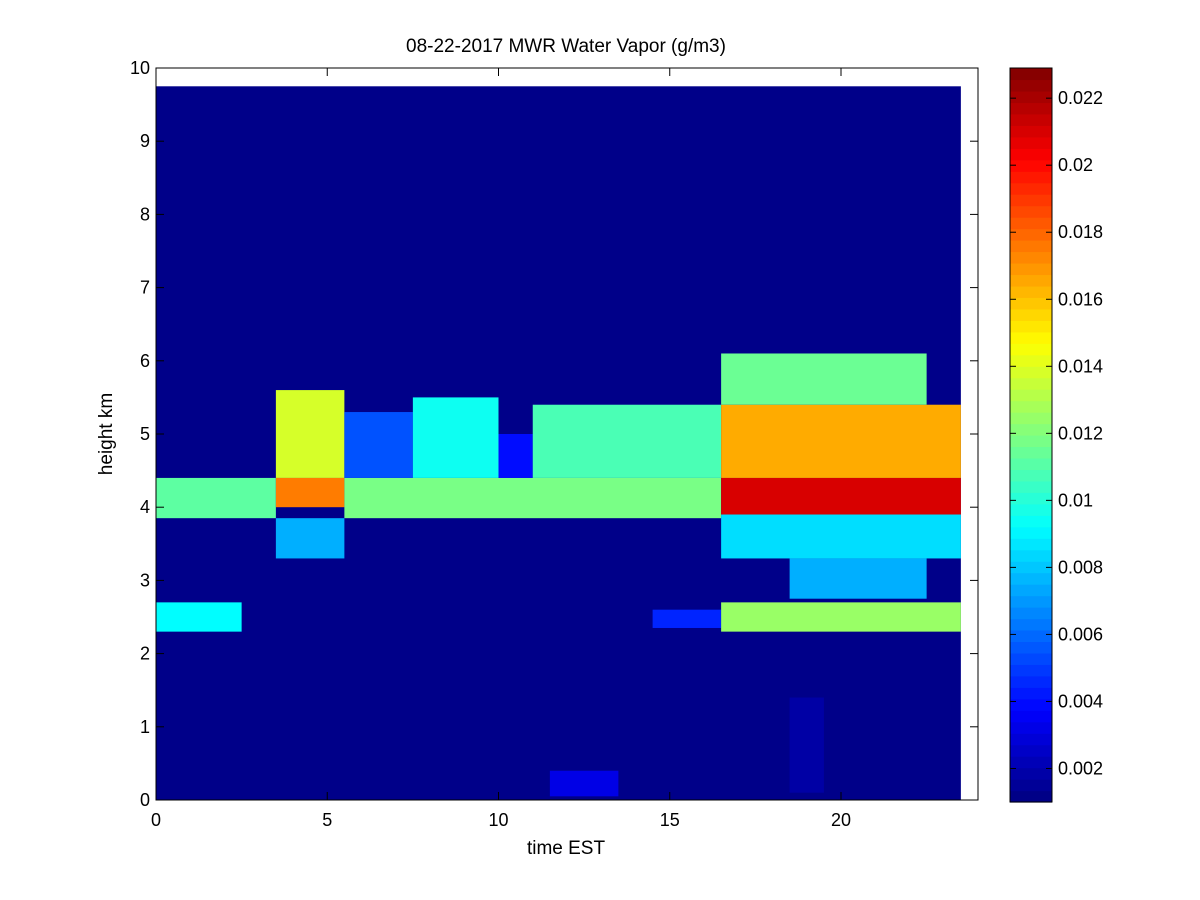 The height and width of the screenshot is (900, 1200). Describe the element at coordinates (145, 361) in the screenshot. I see `y-tick-label: 6` at that location.